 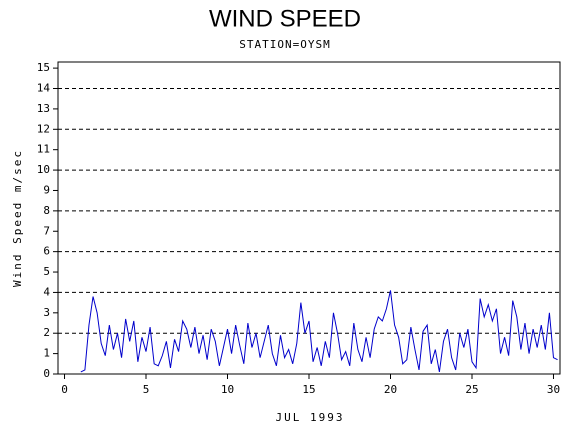 I want to click on x-tick-label: 10, so click(x=227, y=389).